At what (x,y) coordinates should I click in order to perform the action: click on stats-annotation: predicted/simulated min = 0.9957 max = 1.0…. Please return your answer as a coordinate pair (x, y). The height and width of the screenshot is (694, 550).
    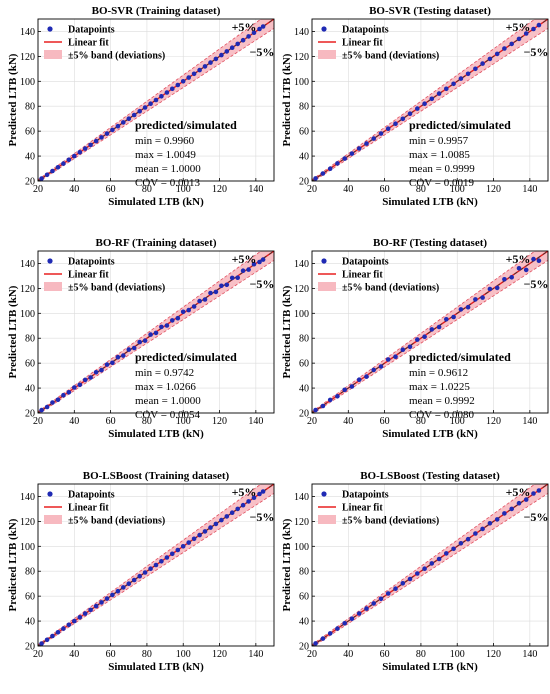
    Looking at the image, I should click on (460, 153).